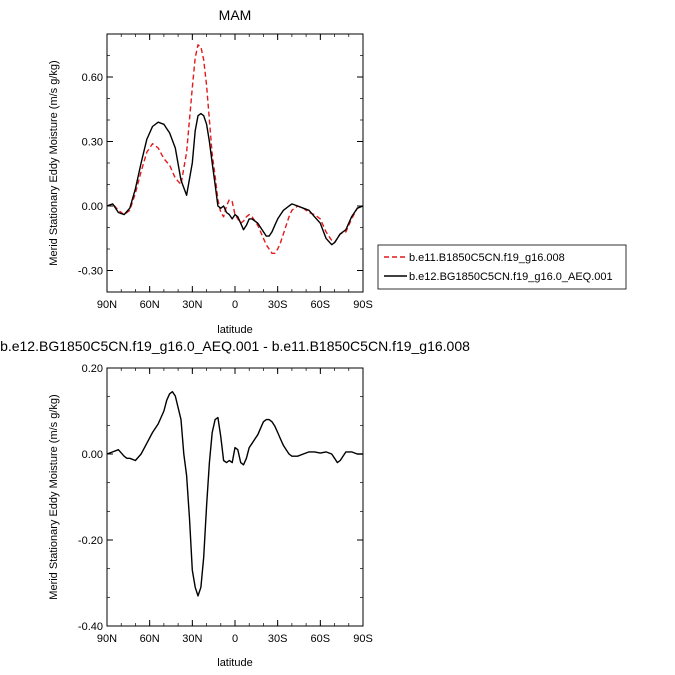  I want to click on bottom-x-tick-label: 60S, so click(321, 639).